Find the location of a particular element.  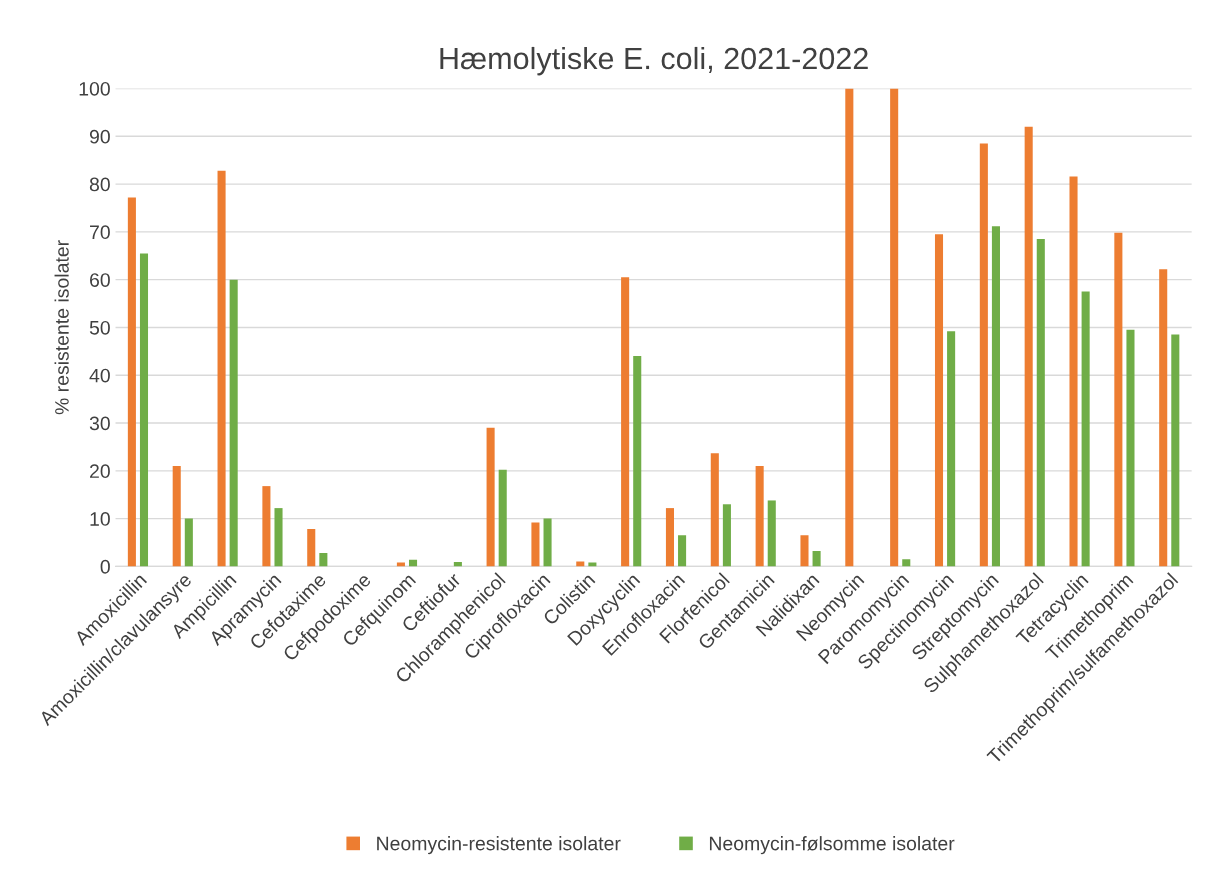

y-tick-label: 40 is located at coordinates (99, 375).